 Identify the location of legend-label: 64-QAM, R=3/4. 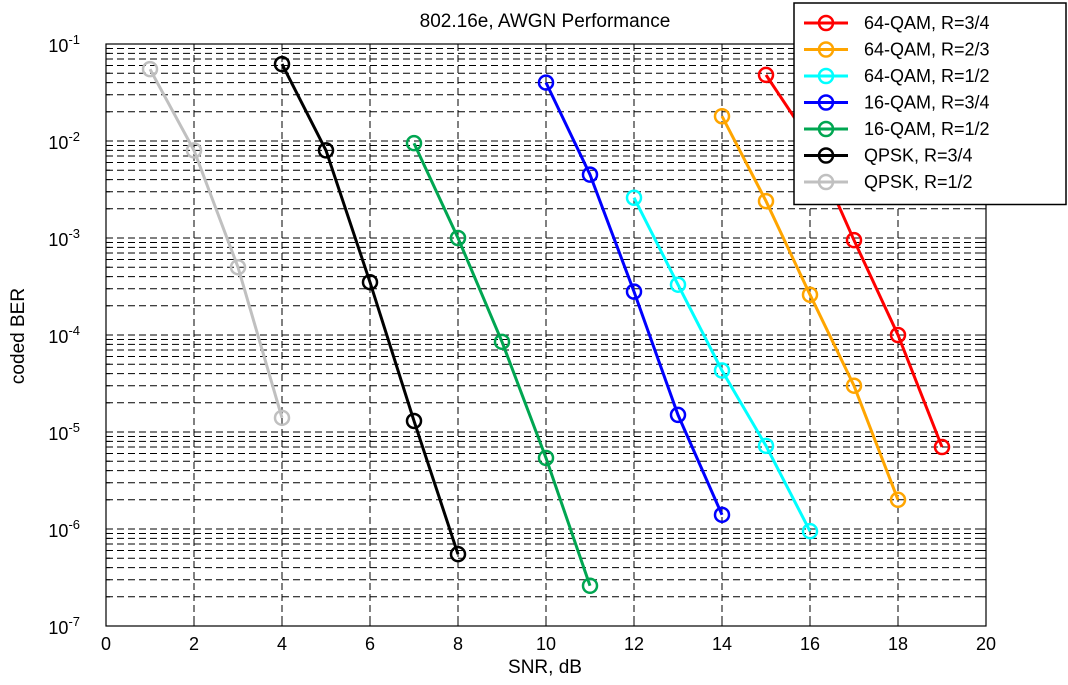
(927, 23).